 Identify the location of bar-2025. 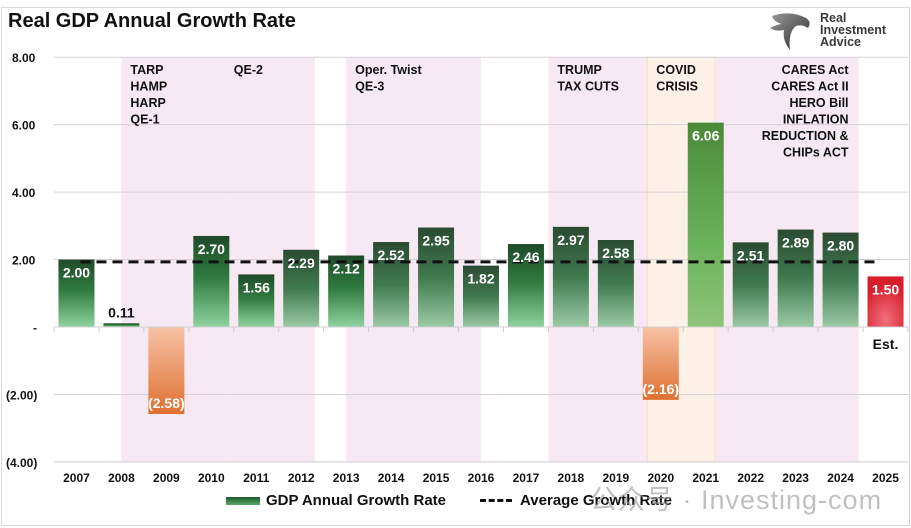
(885, 301).